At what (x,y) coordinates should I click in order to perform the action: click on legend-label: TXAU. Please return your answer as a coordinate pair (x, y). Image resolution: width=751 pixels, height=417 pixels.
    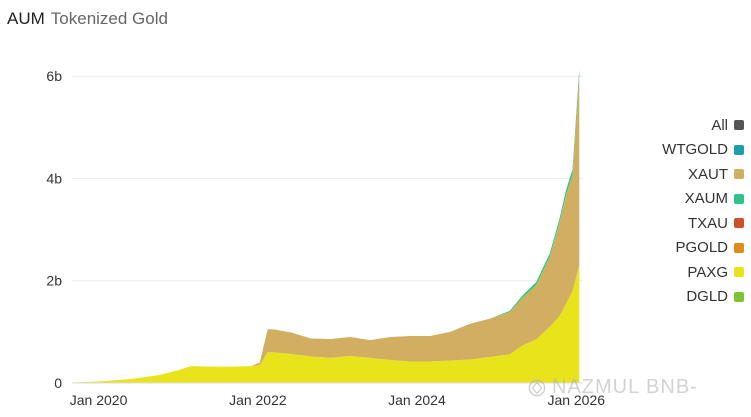
    Looking at the image, I should click on (707, 223).